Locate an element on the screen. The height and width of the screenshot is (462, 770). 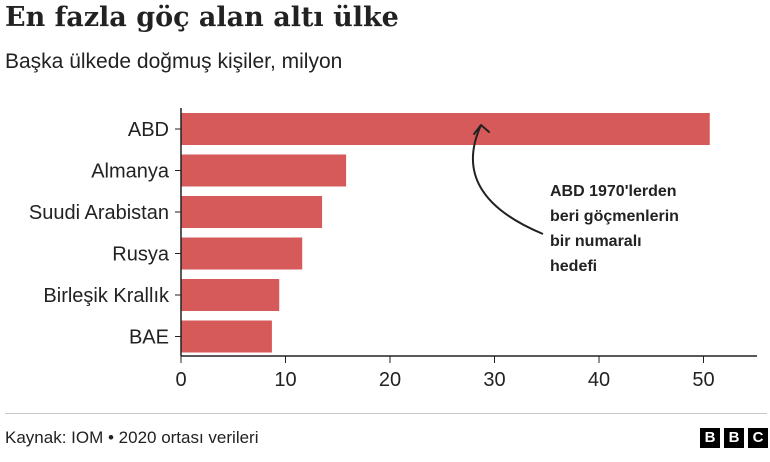
category-label-0: ABD is located at coordinates (148, 130).